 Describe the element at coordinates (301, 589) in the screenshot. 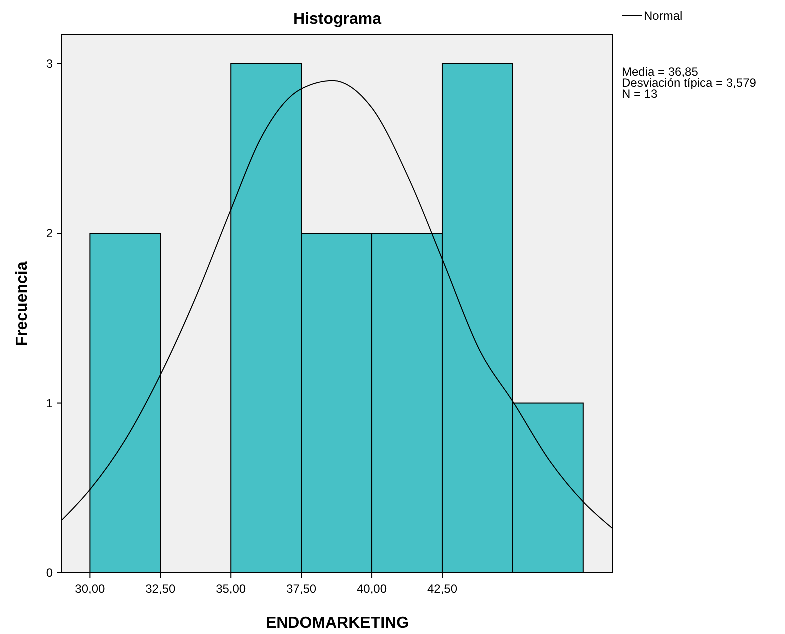

I see `x-tick-label: 37,50` at that location.